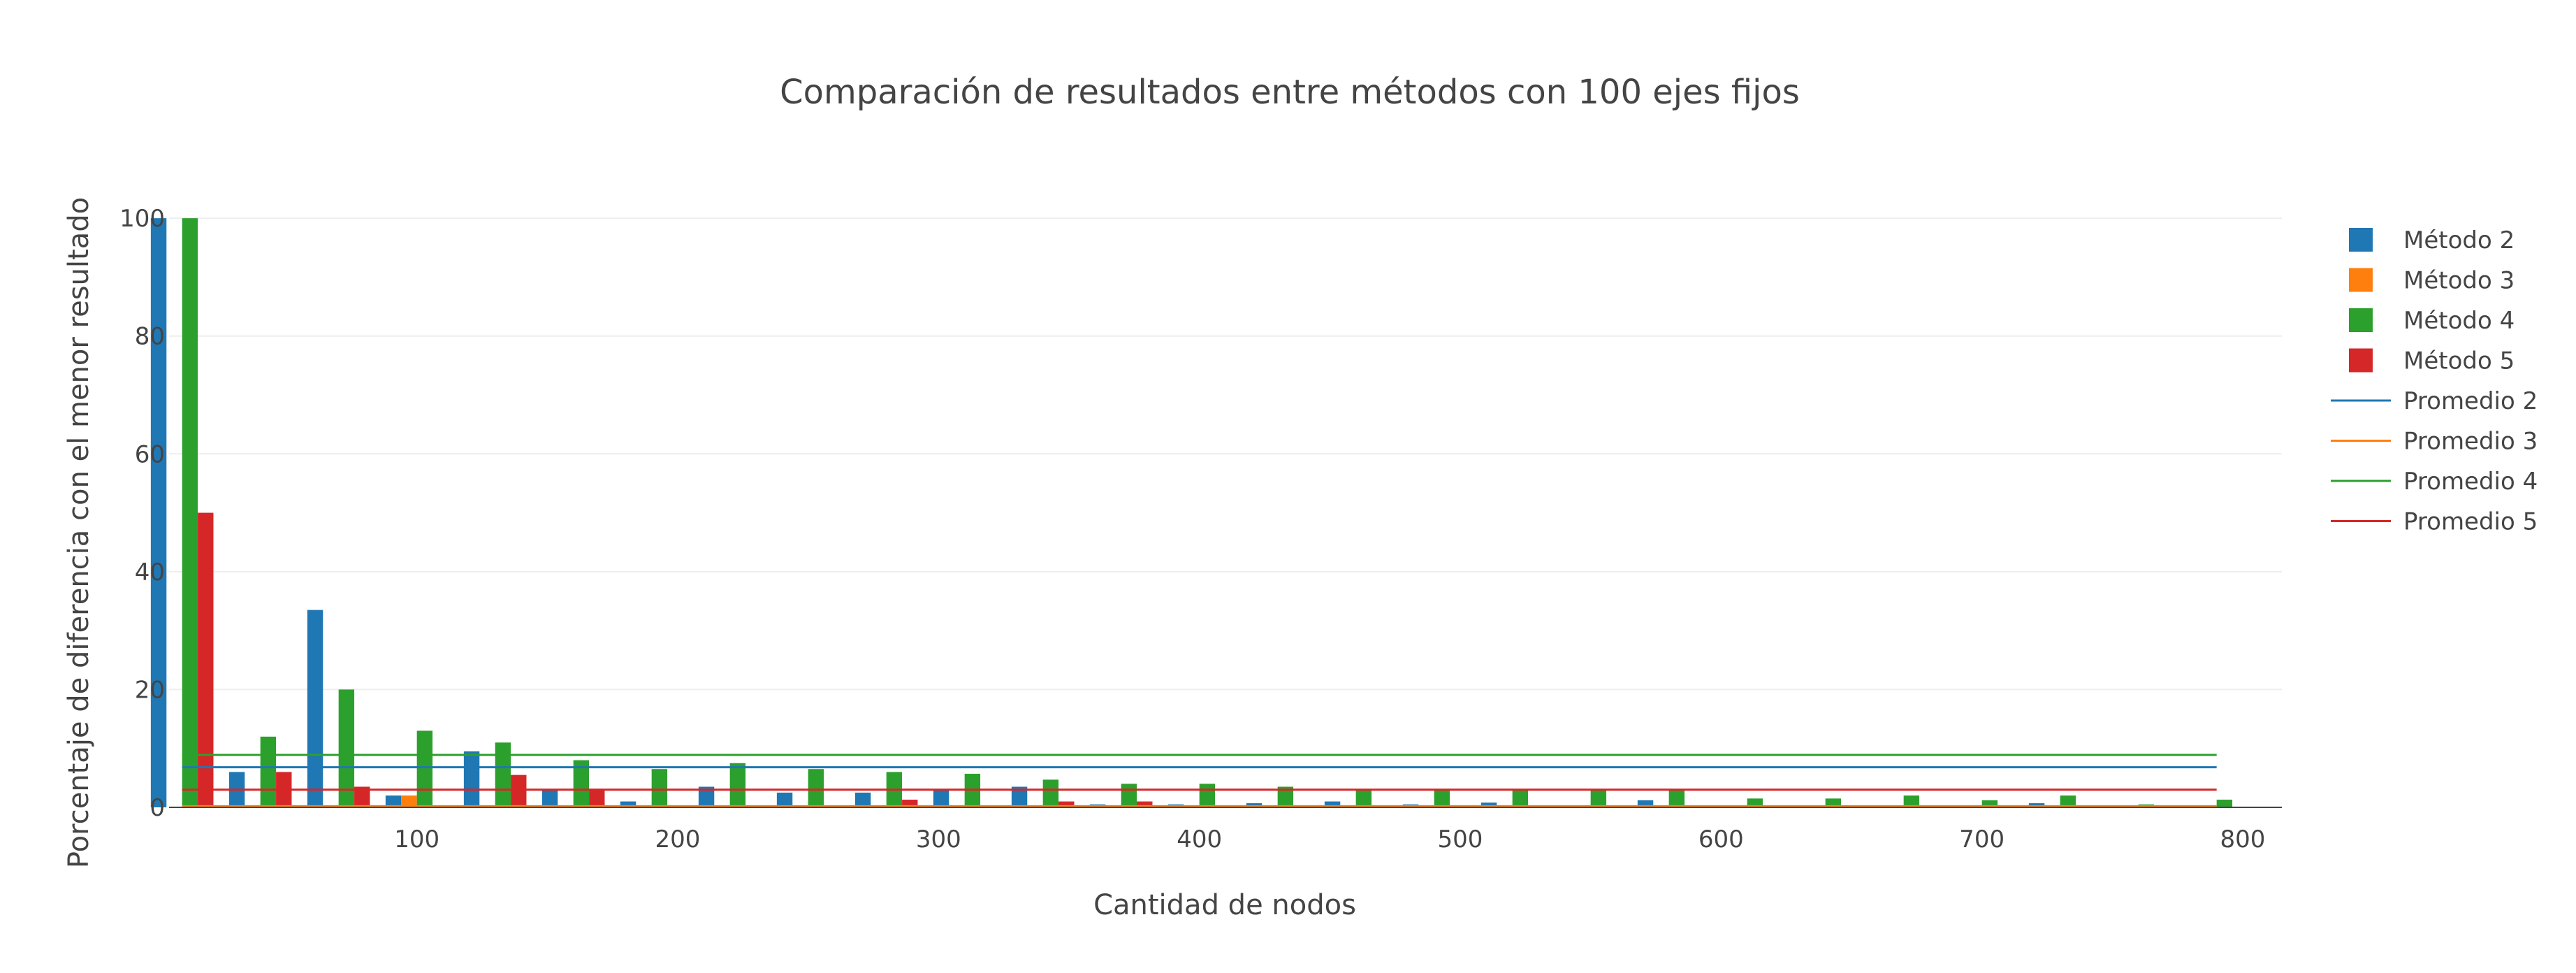  Describe the element at coordinates (150, 454) in the screenshot. I see `y-tick-label: 60` at that location.